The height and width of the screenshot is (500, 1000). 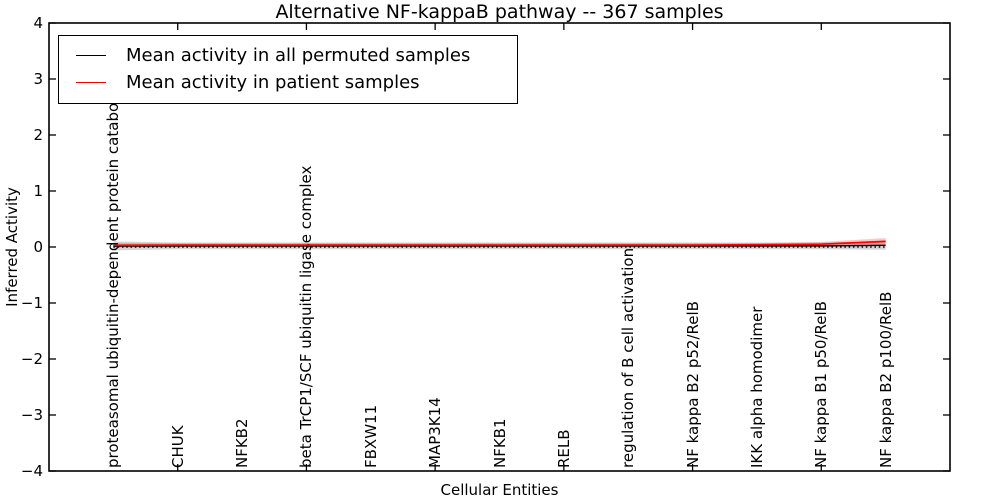 I want to click on permuted-line-sample, so click(x=91, y=55).